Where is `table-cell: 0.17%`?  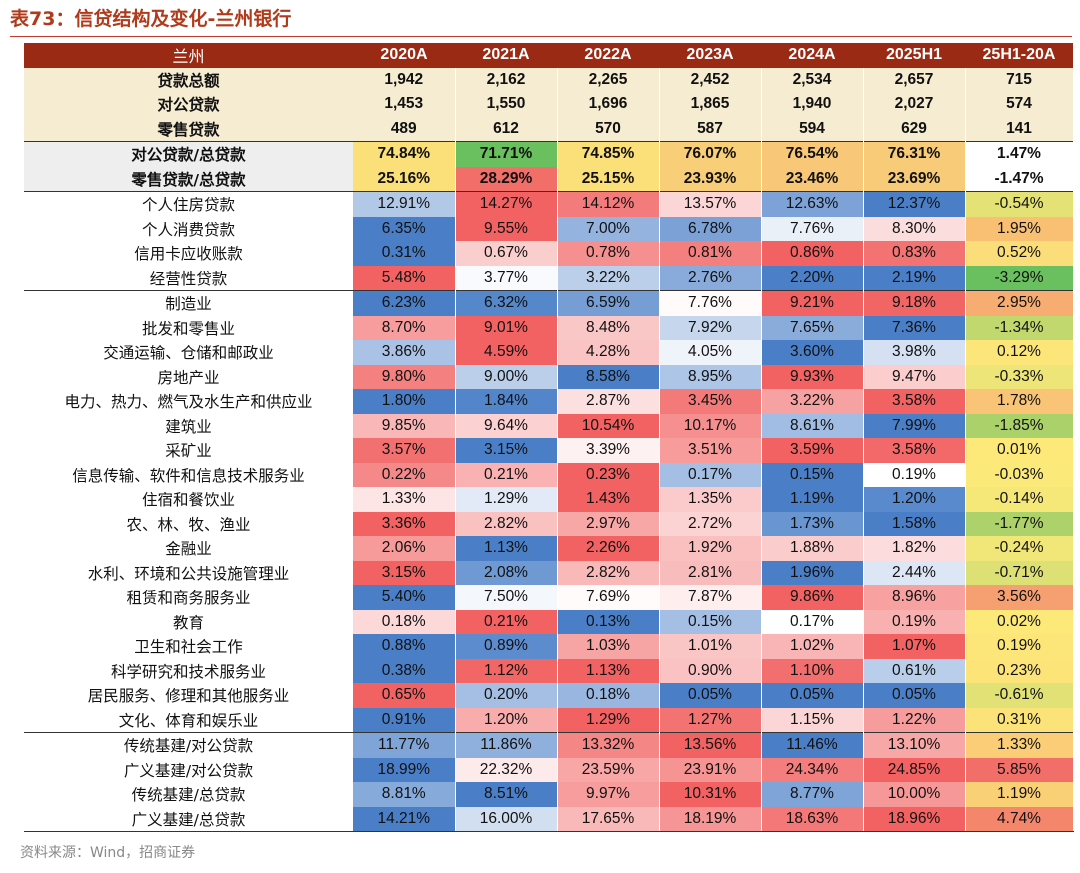 table-cell: 0.17% is located at coordinates (812, 621).